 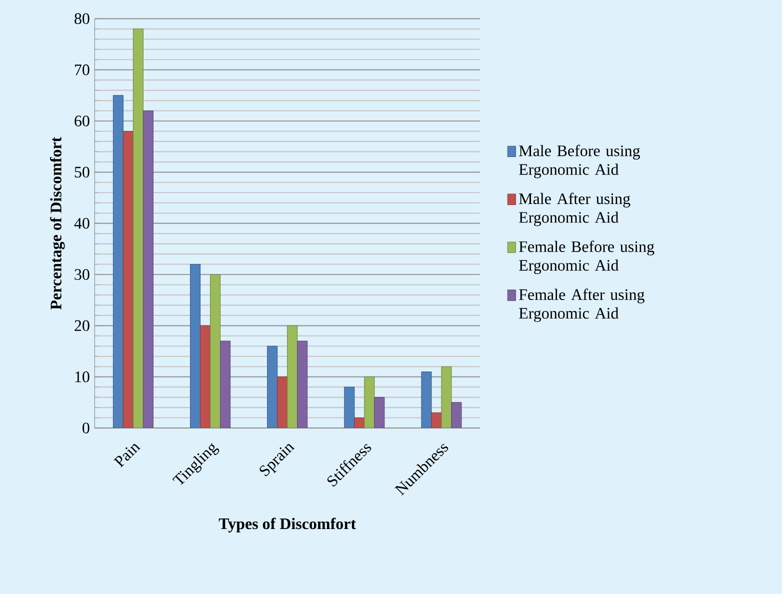 What do you see at coordinates (82, 18) in the screenshot?
I see `y-tick-label: 80` at bounding box center [82, 18].